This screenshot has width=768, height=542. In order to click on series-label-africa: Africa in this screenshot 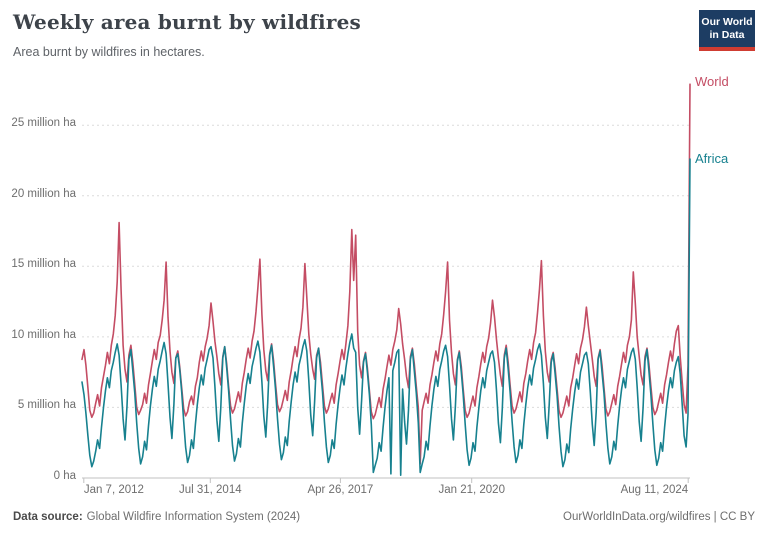, I will do `click(712, 158)`.